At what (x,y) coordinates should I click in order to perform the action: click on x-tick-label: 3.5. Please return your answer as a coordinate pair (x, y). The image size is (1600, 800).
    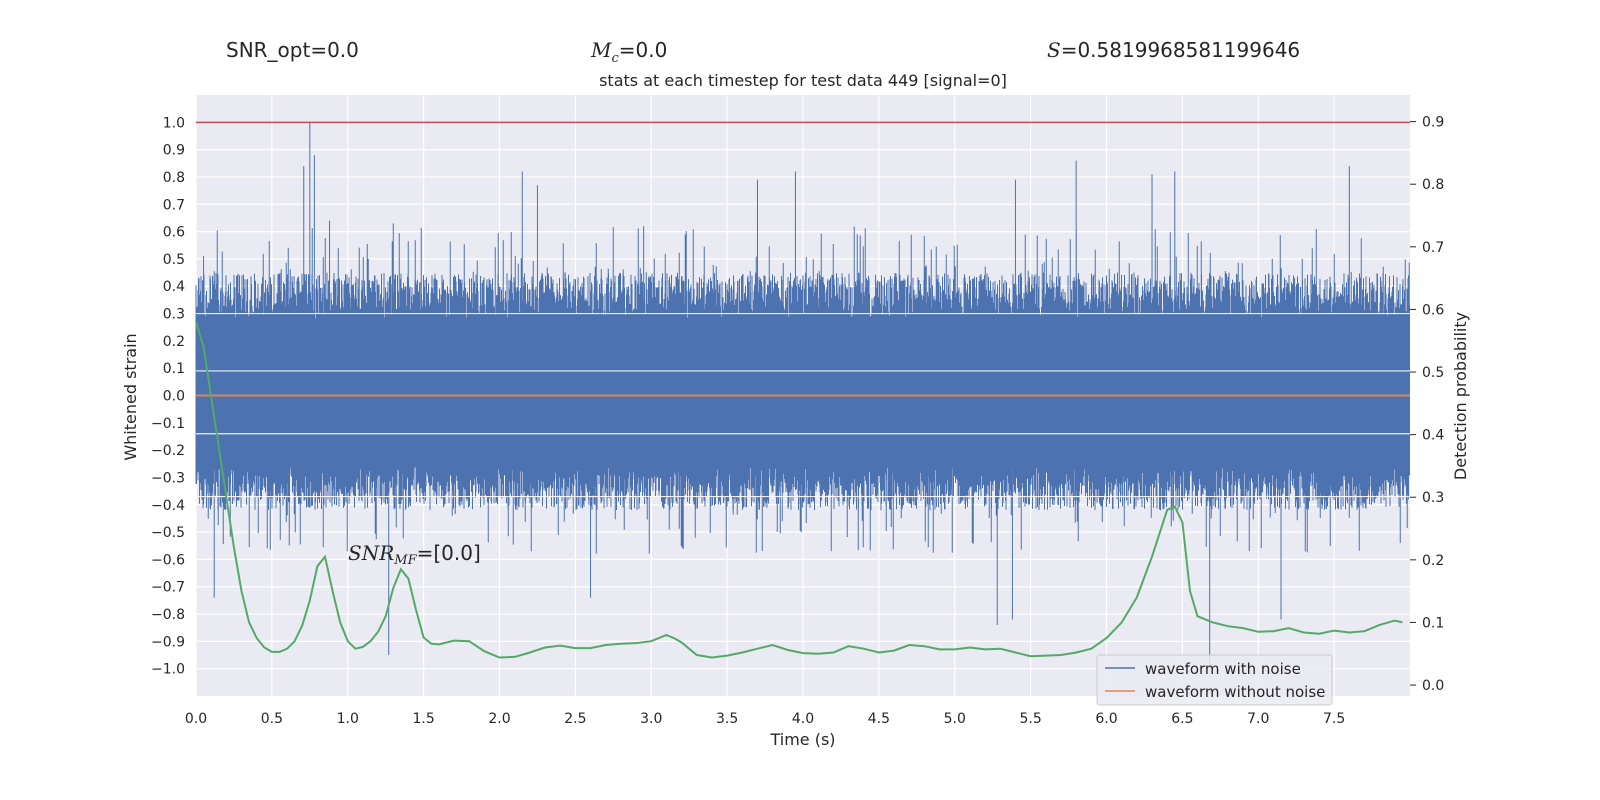
    Looking at the image, I should click on (727, 719).